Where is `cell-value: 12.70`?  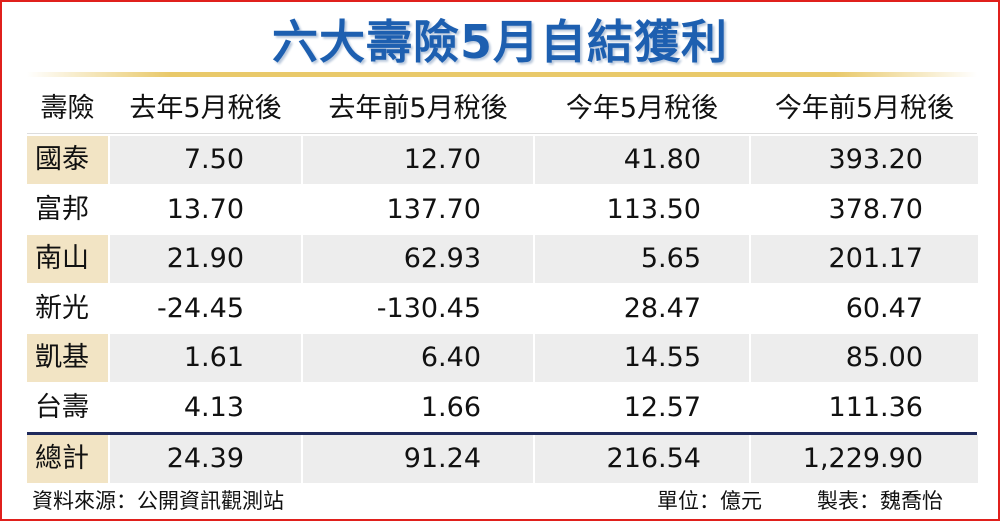 cell-value: 12.70 is located at coordinates (418, 160).